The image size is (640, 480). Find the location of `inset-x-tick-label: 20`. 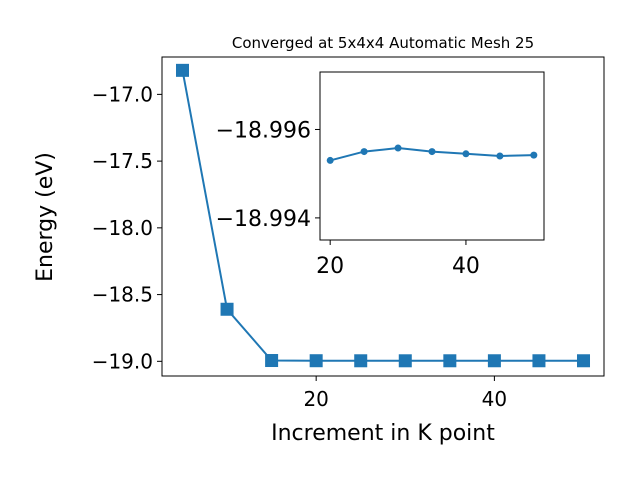

inset-x-tick-label: 20 is located at coordinates (330, 266).